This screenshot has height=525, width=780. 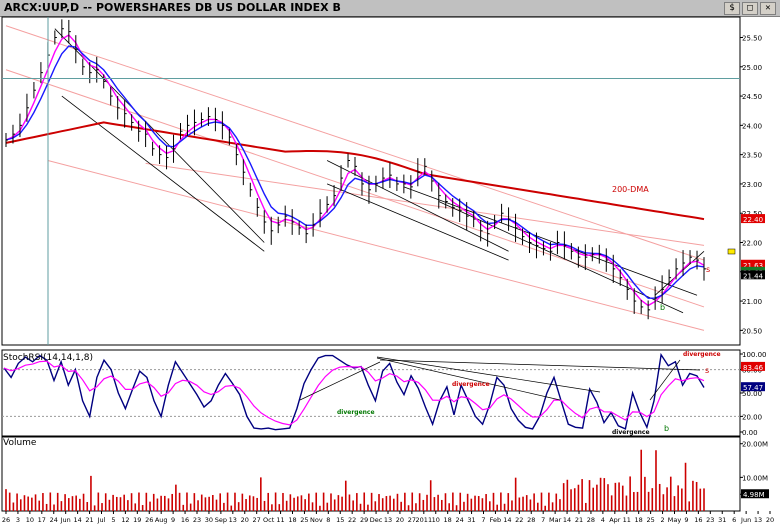 I want to click on price-tag, so click(x=753, y=219).